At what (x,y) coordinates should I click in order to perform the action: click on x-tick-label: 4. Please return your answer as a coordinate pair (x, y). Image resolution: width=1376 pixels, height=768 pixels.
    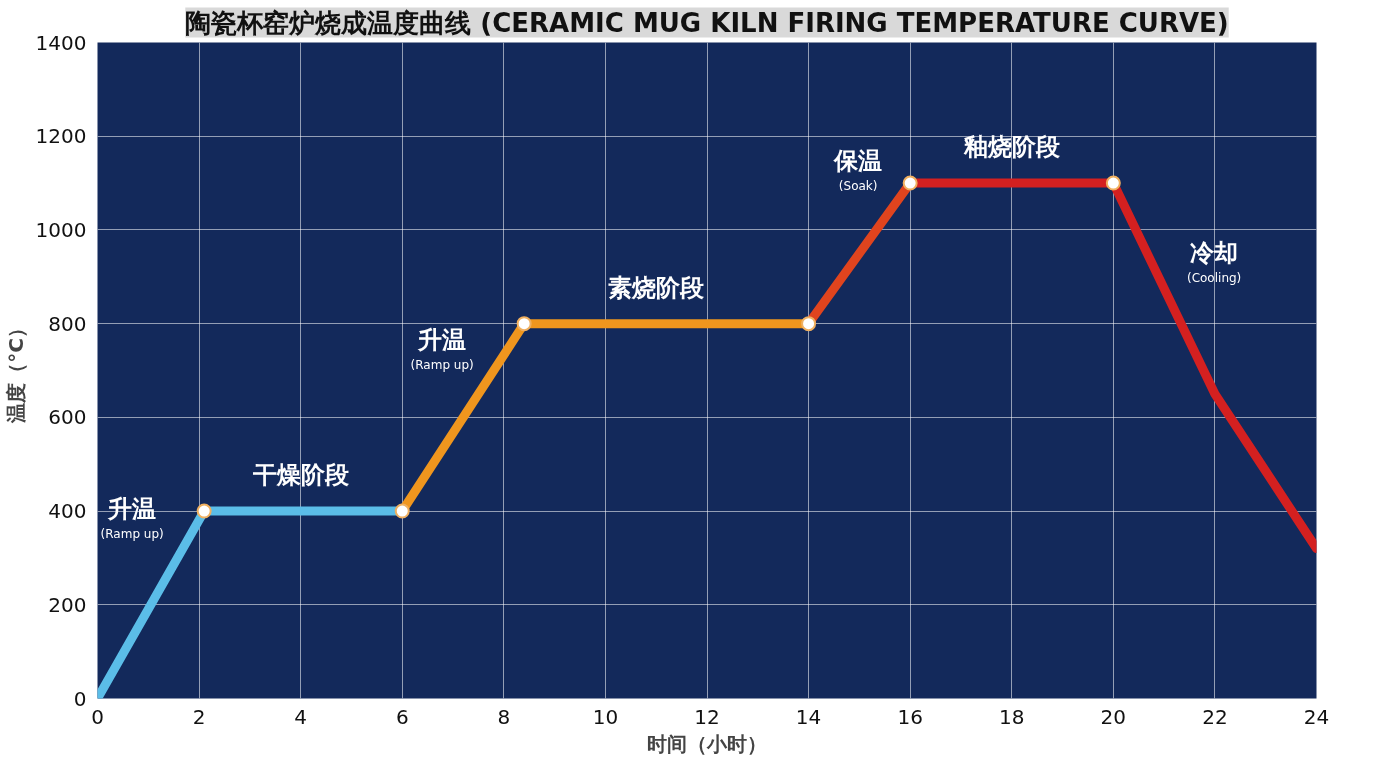
    Looking at the image, I should click on (301, 716).